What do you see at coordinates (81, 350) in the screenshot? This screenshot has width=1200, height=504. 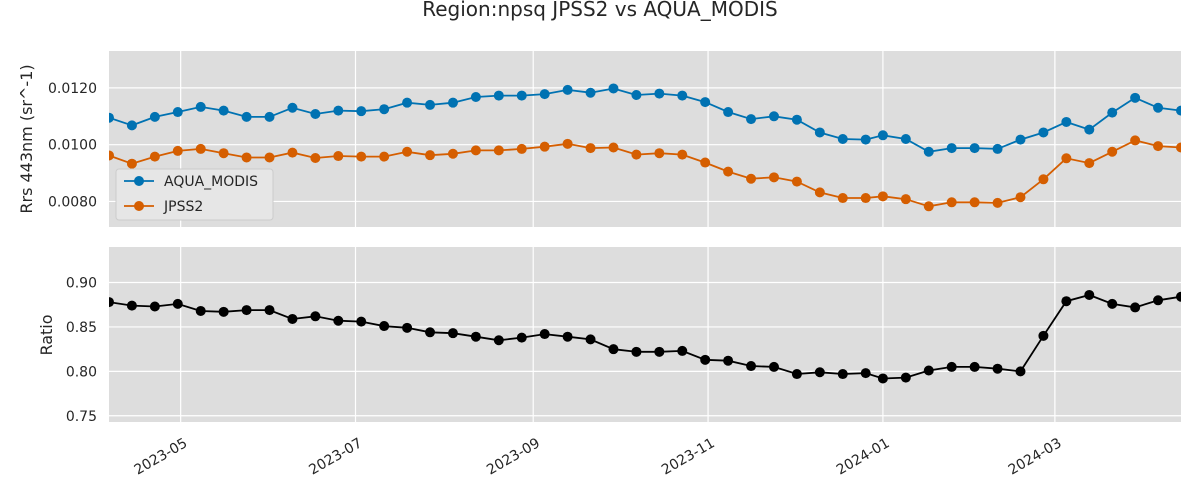 I see `bottom-panel-y-ticks: 0.75 0.80 0.85 0.90` at bounding box center [81, 350].